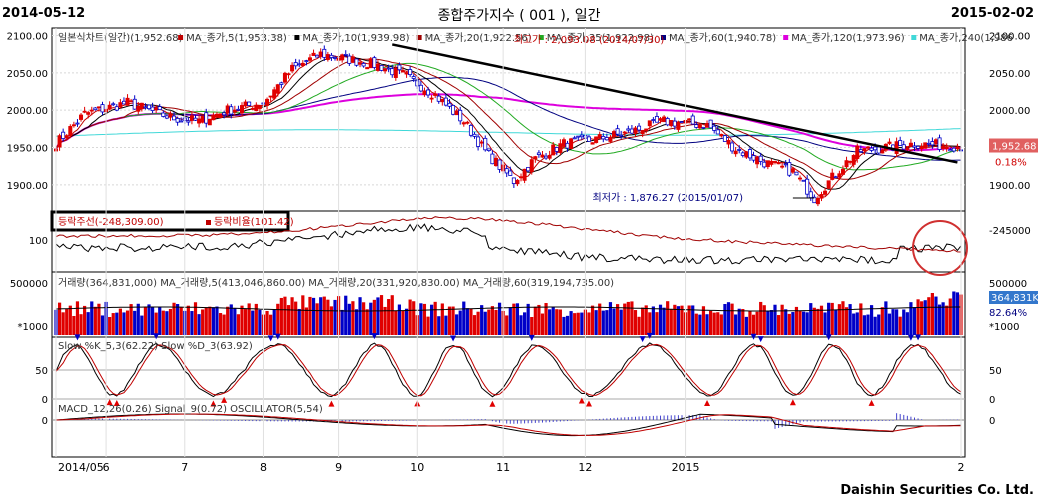 The width and height of the screenshot is (1038, 500). What do you see at coordinates (722, 38) in the screenshot?
I see `price-legend-item: MA_종가,60(1,940.78)` at bounding box center [722, 38].